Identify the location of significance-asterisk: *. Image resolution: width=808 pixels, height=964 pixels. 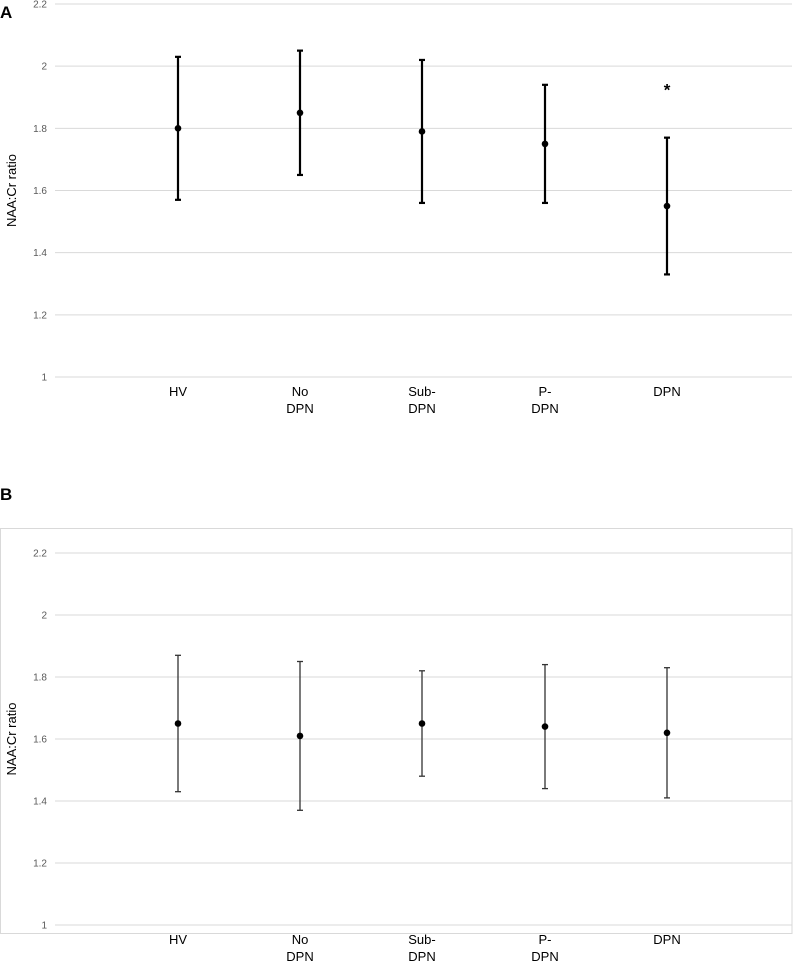
(667, 90).